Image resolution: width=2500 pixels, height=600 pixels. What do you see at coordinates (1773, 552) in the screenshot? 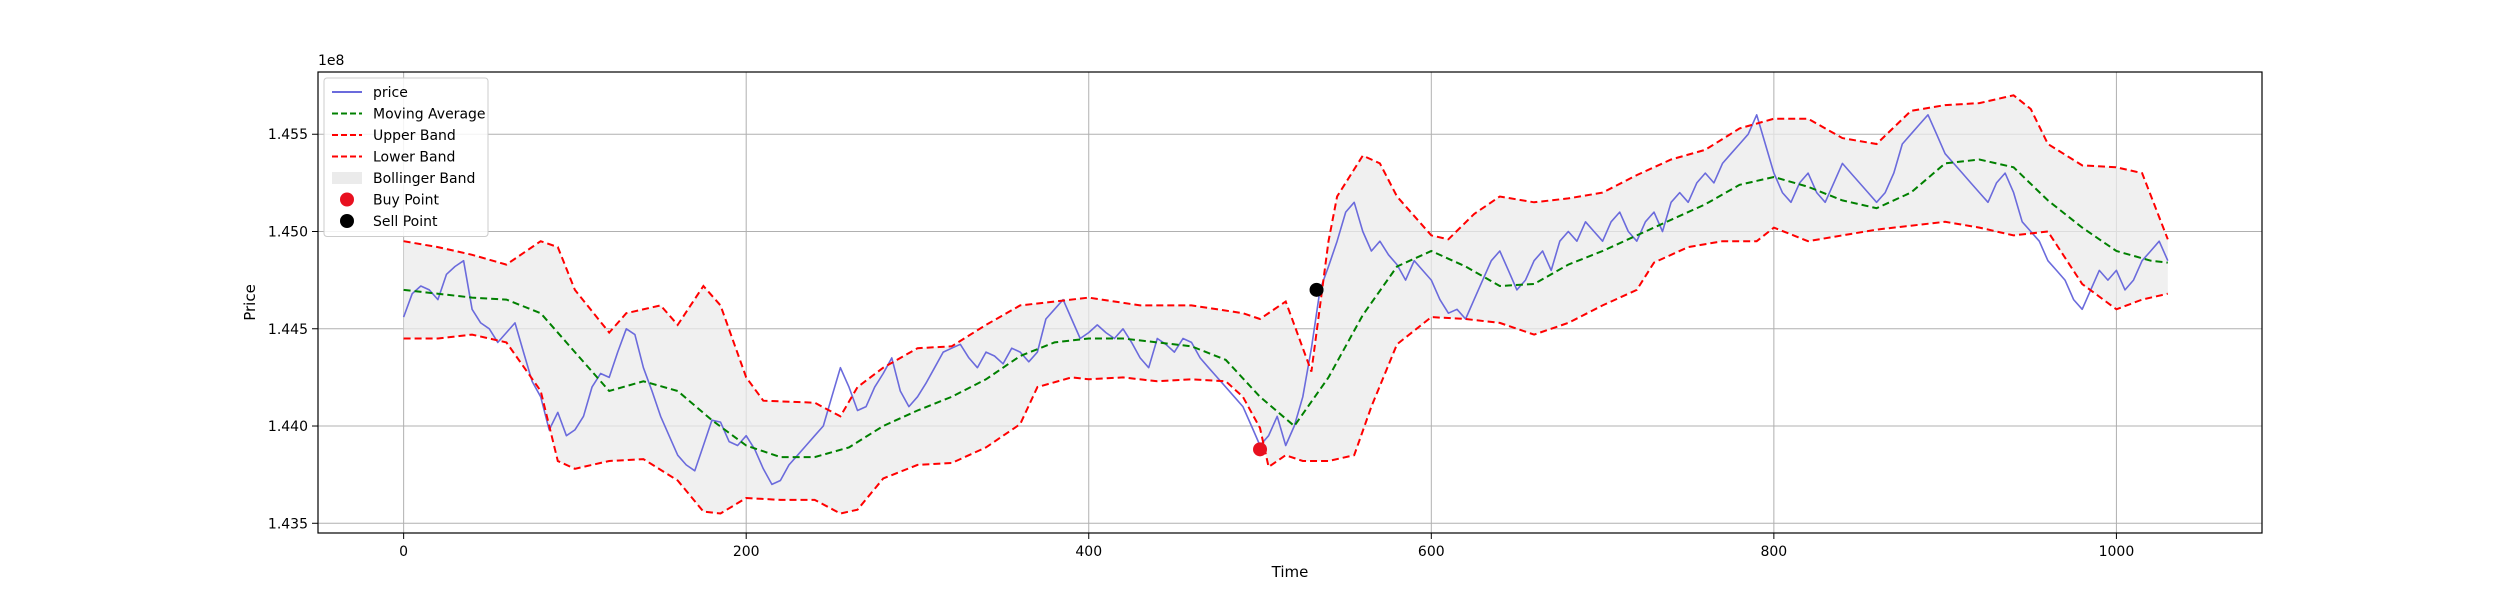
I see `x-tick-label: 800` at bounding box center [1773, 552].